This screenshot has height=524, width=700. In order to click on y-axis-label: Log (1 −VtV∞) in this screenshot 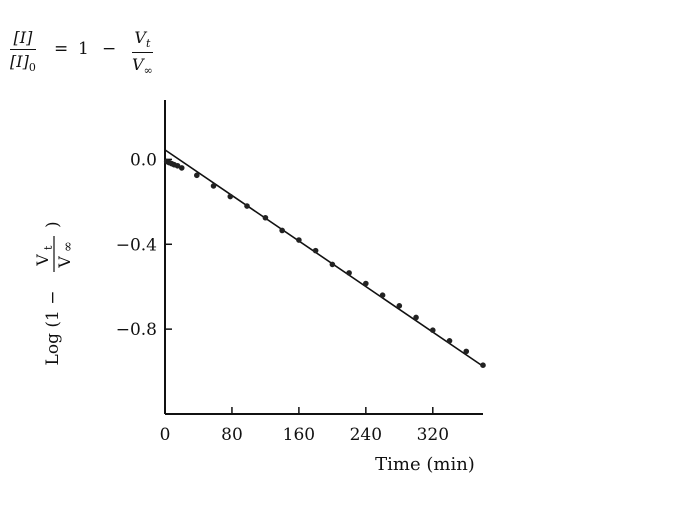, I will do `click(54, 293)`.